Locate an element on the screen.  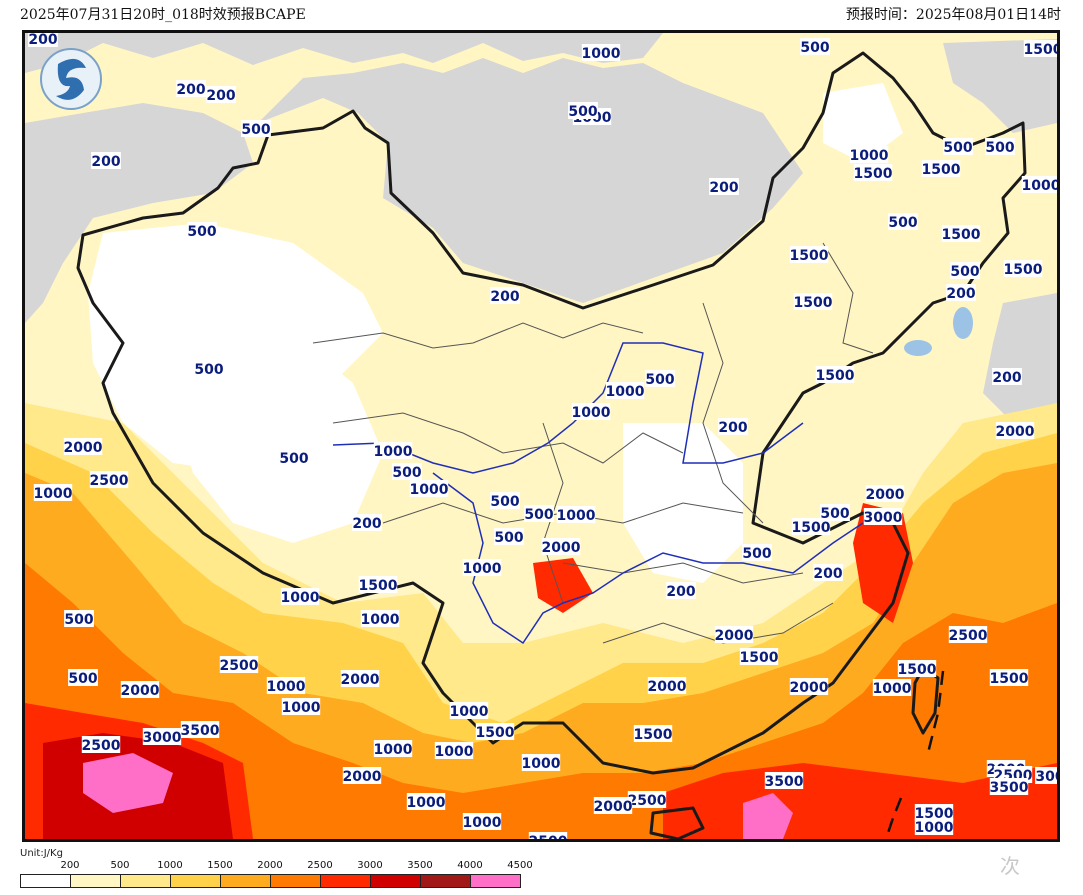
grey-region-ne is located at coordinates (1000, 86).